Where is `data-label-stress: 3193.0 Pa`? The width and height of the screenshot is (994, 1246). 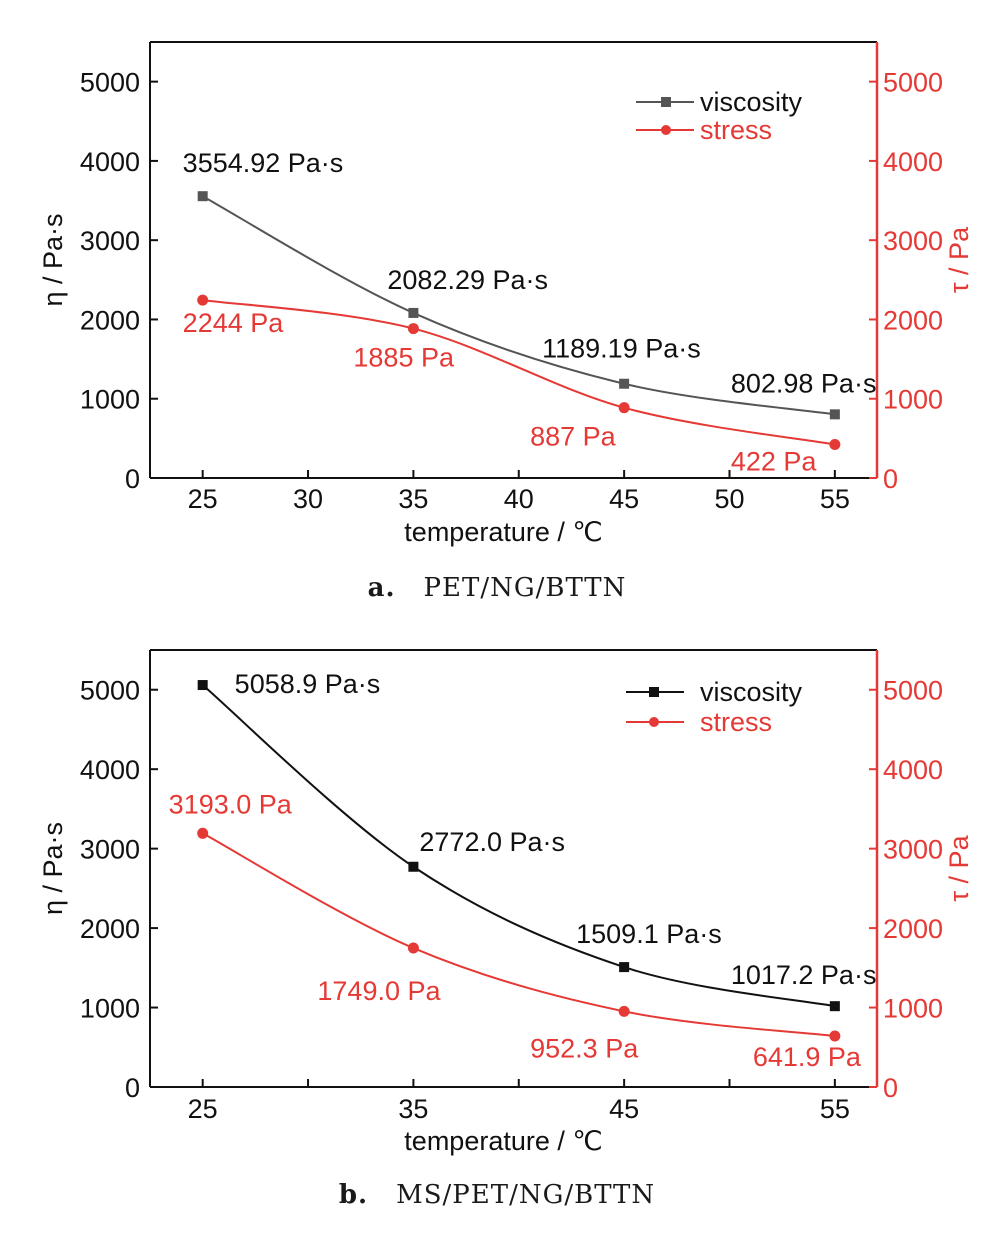 data-label-stress: 3193.0 Pa is located at coordinates (231, 804).